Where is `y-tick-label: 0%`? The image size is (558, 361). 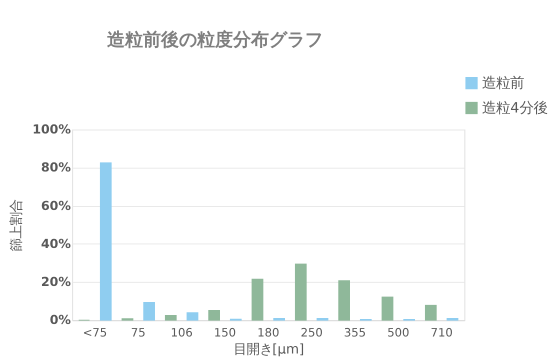
y-tick-label: 0% is located at coordinates (61, 320).